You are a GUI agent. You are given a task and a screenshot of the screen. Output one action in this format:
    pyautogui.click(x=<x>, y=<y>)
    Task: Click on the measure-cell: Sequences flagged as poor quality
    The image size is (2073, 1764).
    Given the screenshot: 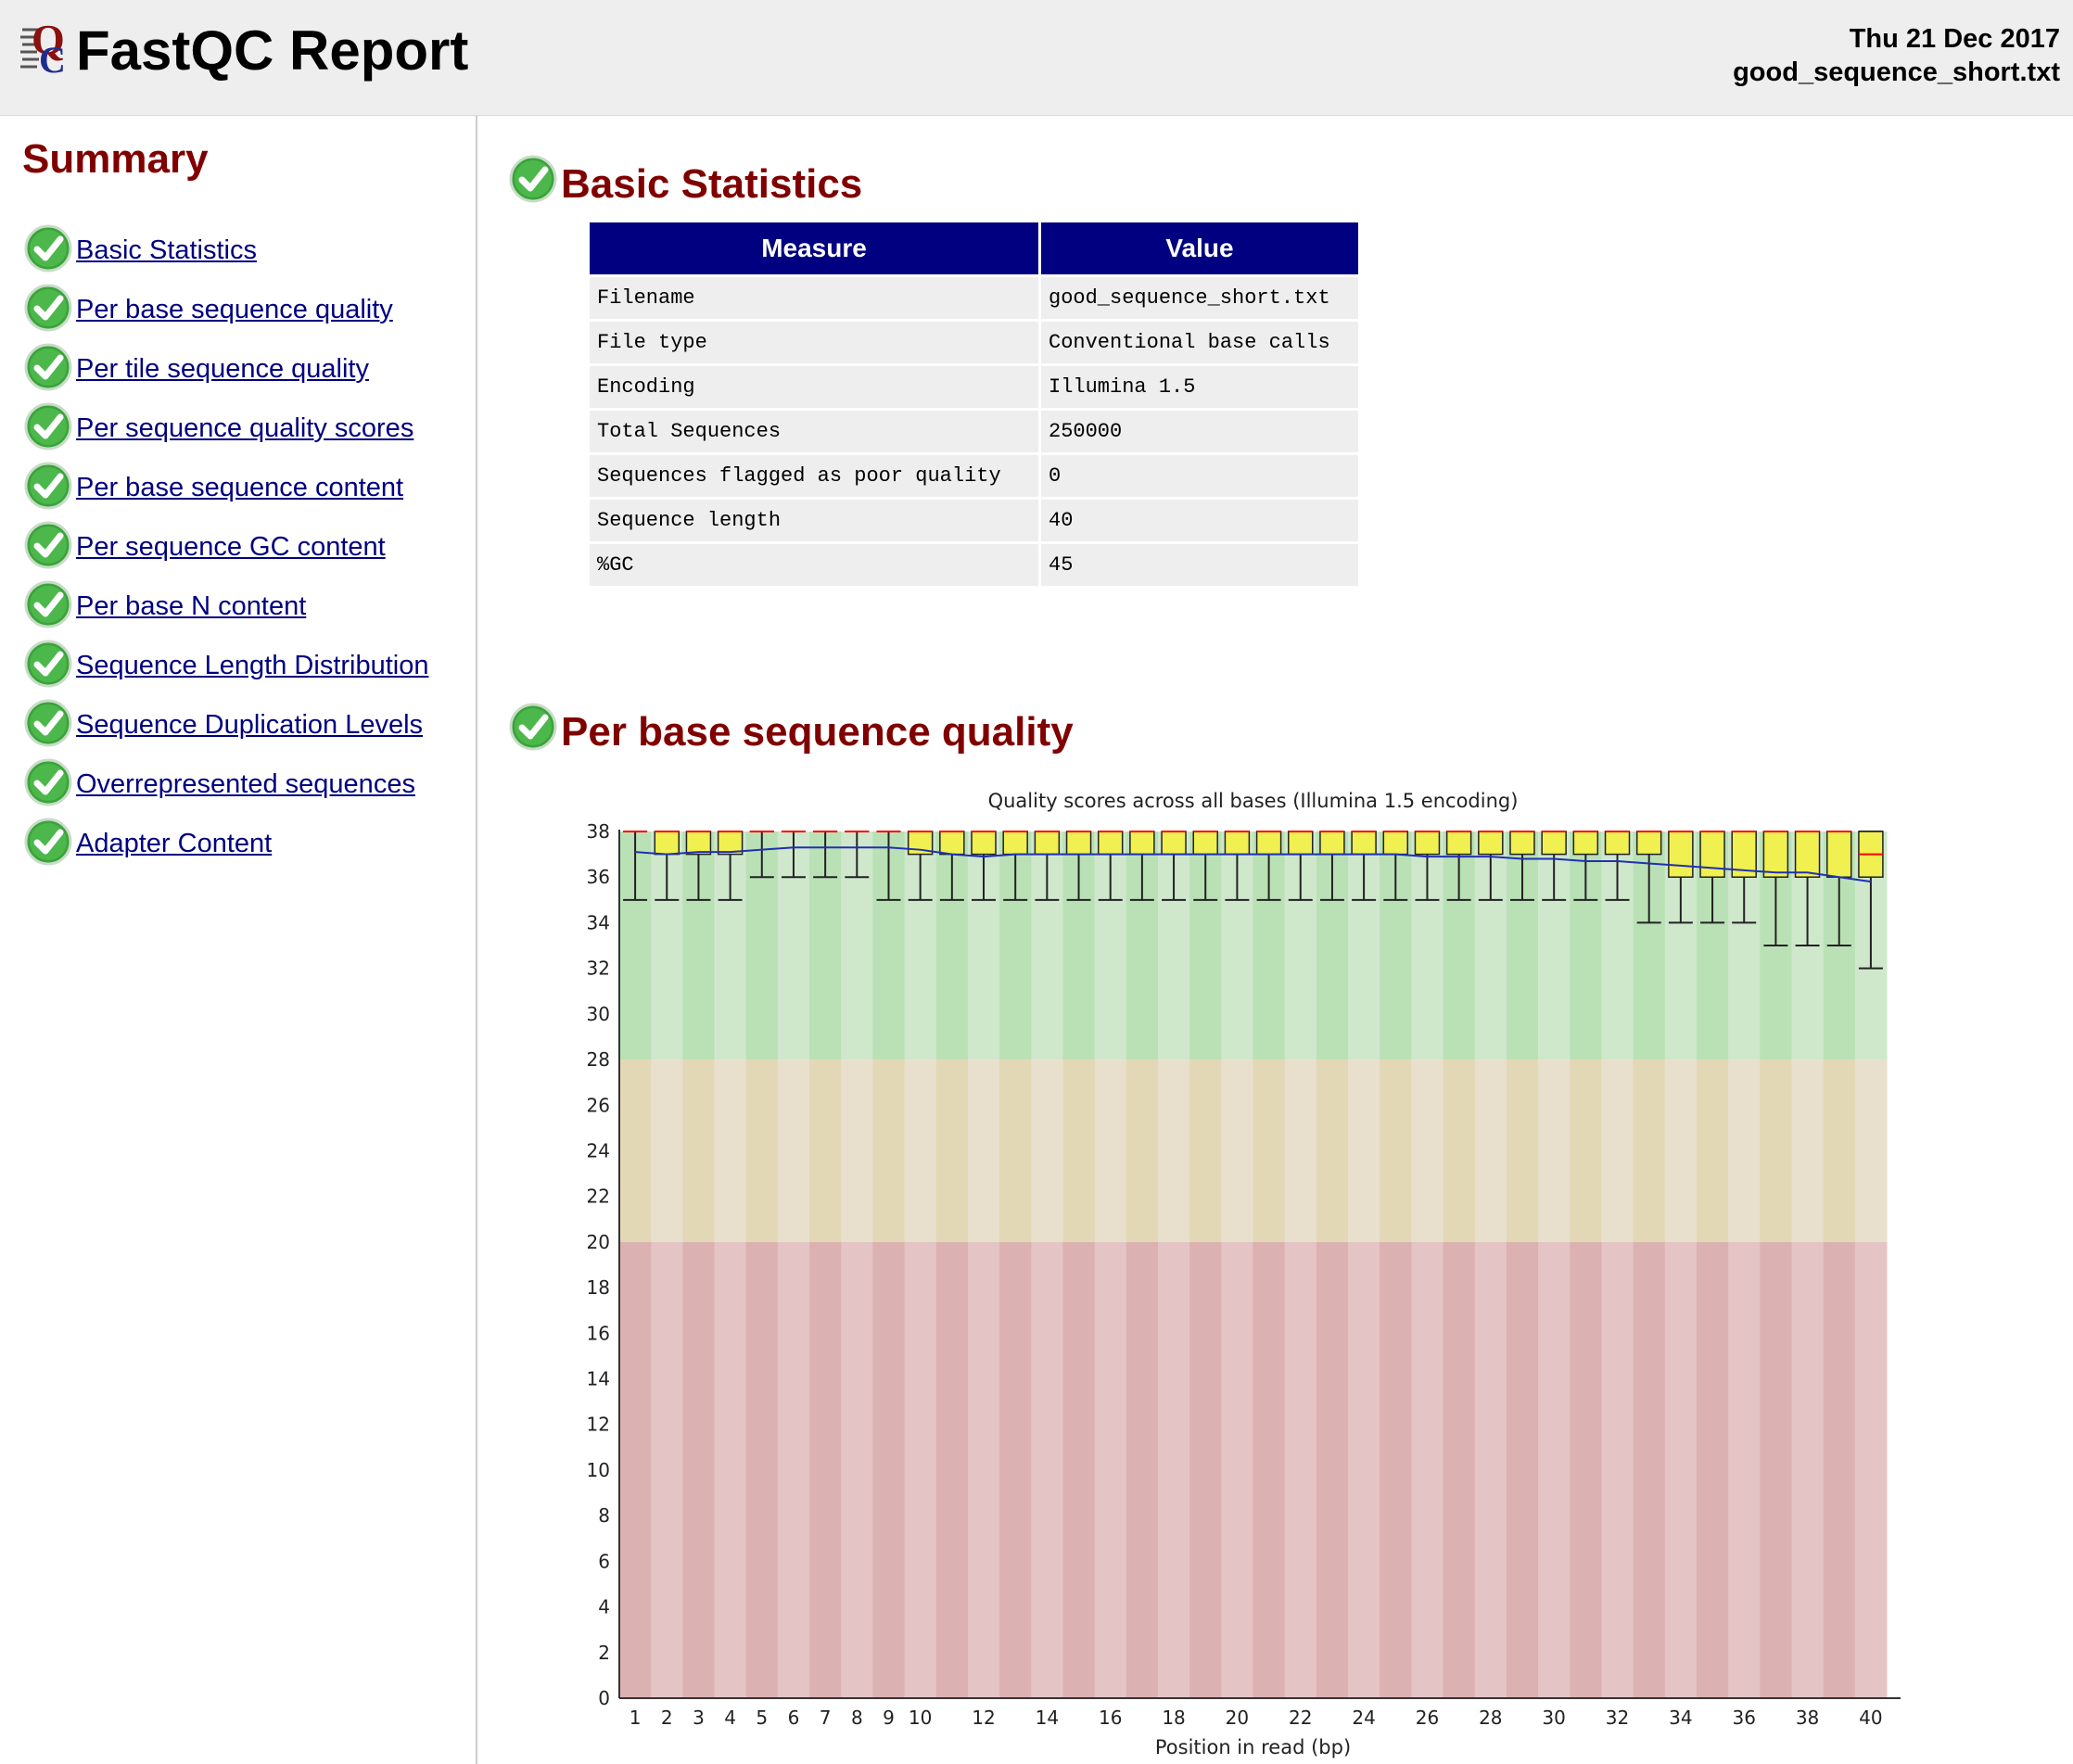 What is the action you would take?
    pyautogui.click(x=814, y=476)
    